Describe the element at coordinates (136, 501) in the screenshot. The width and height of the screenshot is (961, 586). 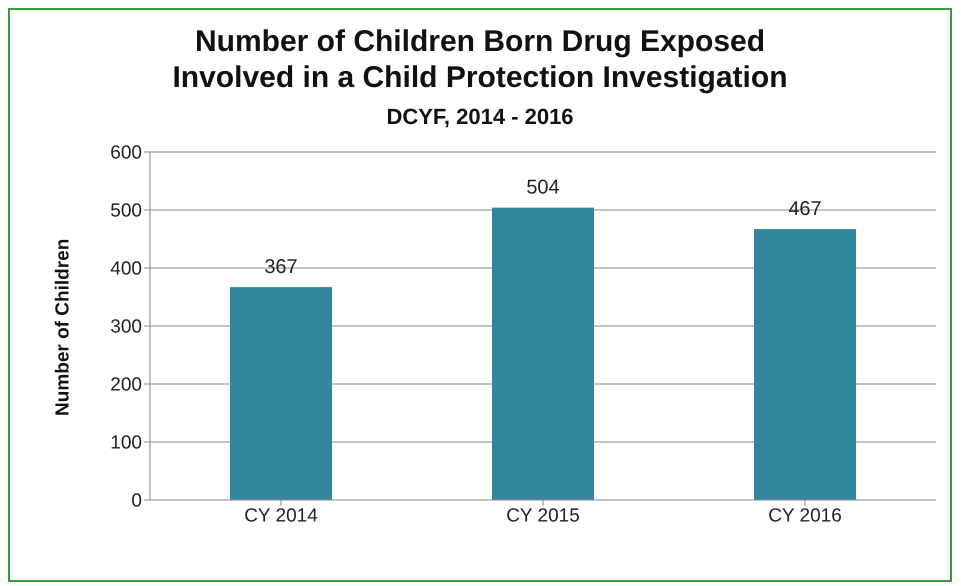
I see `y-tick-label: 0` at that location.